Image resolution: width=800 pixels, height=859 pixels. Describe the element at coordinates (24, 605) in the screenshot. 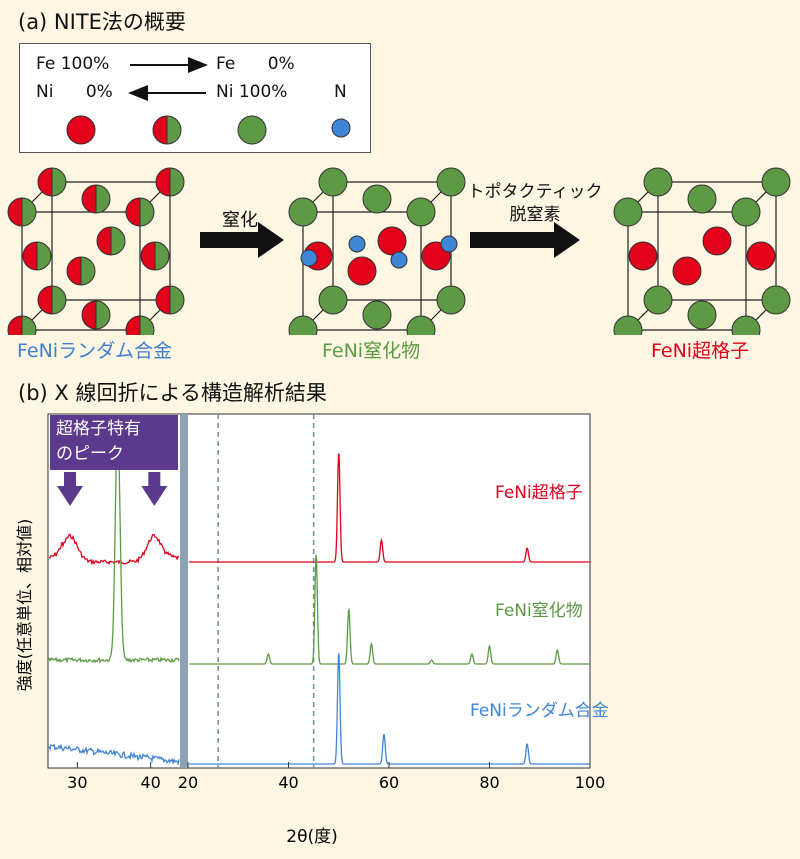

I see `y-axis-label: 強度(任意単位、相対値)` at that location.